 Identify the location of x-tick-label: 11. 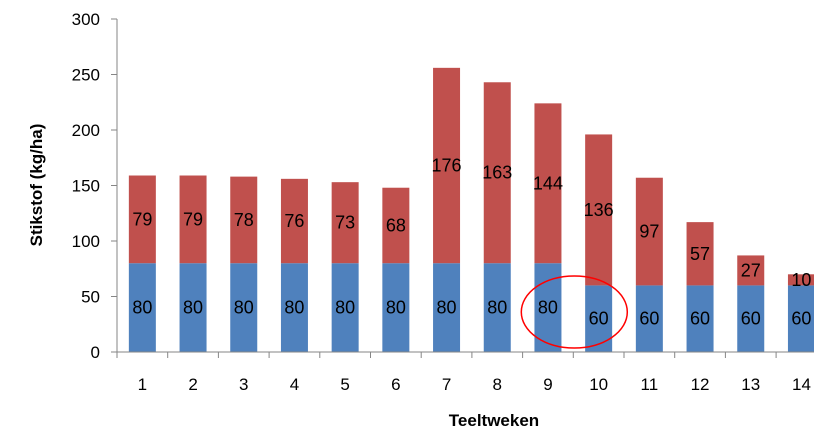
(650, 384).